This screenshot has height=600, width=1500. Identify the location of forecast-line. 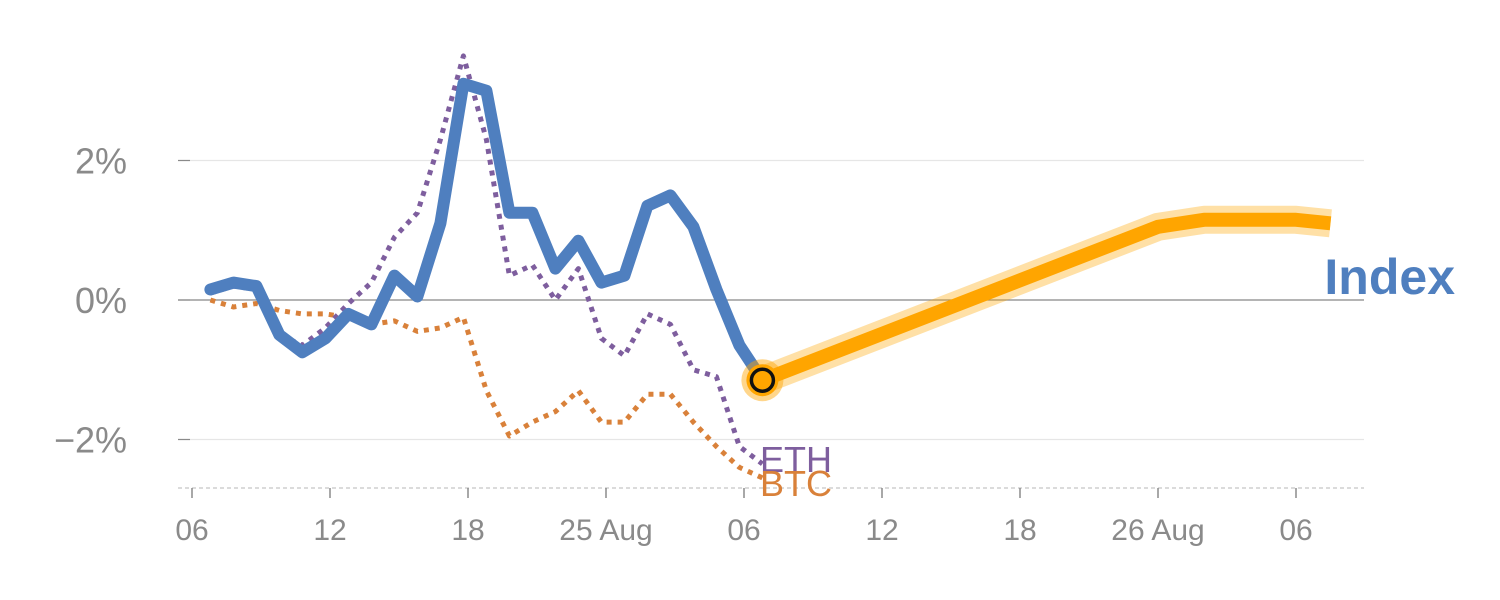
(1045, 299).